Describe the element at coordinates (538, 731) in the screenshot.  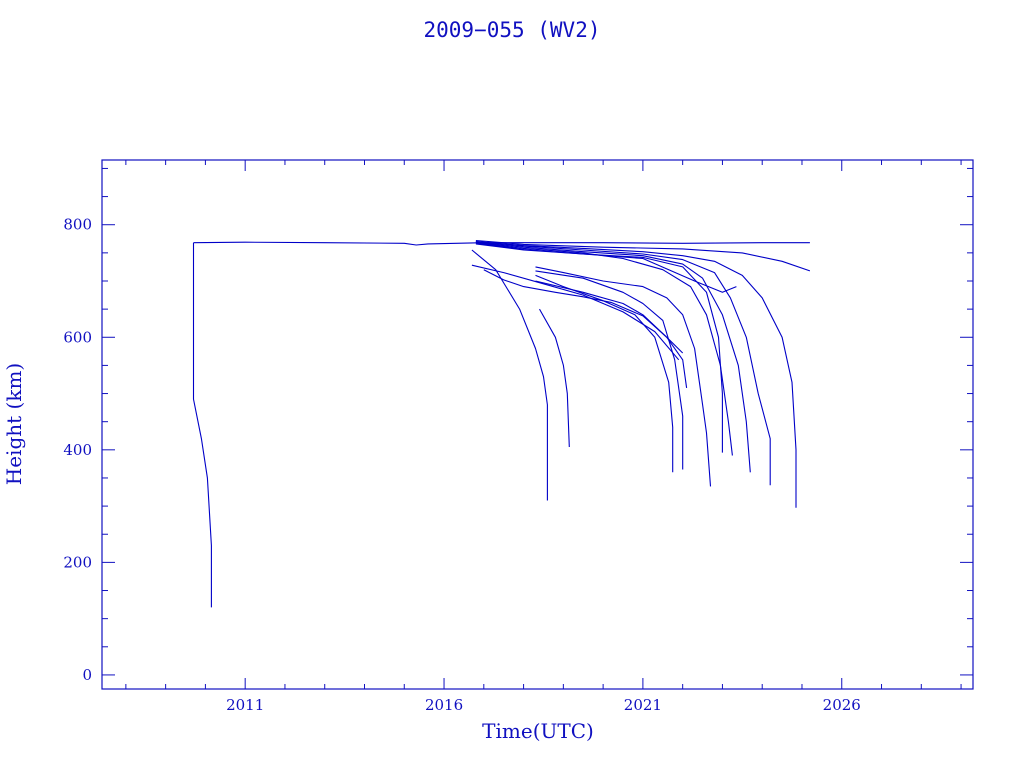
I see `x-axis-label: Time(UTC)` at that location.